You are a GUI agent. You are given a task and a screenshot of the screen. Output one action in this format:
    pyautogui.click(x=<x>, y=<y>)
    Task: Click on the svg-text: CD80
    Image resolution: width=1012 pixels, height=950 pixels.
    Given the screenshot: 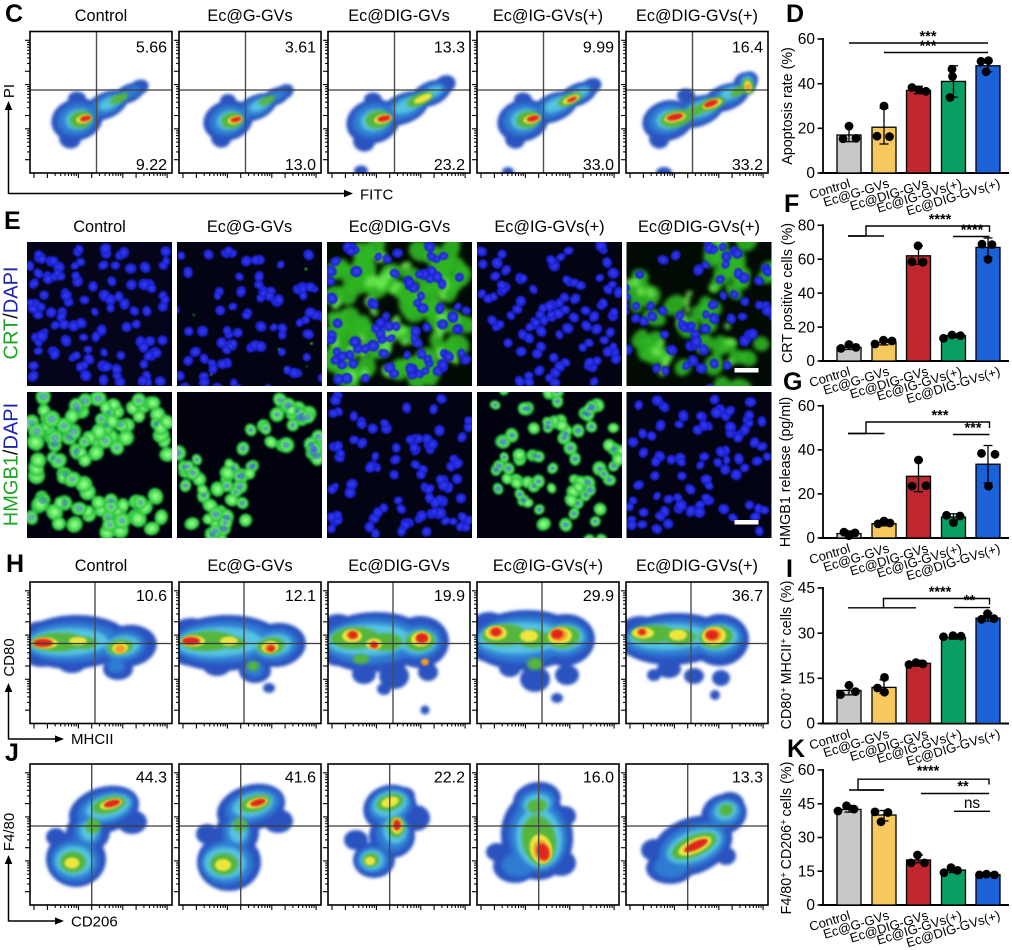 What is the action you would take?
    pyautogui.click(x=9, y=657)
    